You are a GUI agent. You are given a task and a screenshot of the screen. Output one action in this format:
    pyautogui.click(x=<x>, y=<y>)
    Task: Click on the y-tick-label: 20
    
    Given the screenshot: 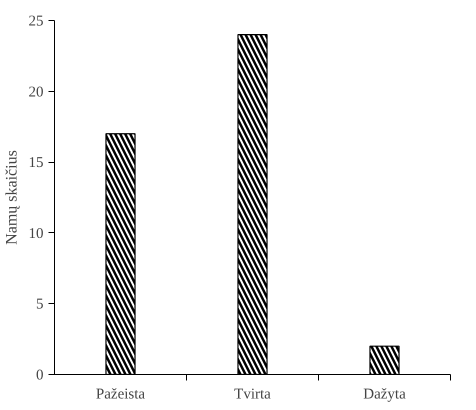 What is the action you would take?
    pyautogui.click(x=36, y=92)
    